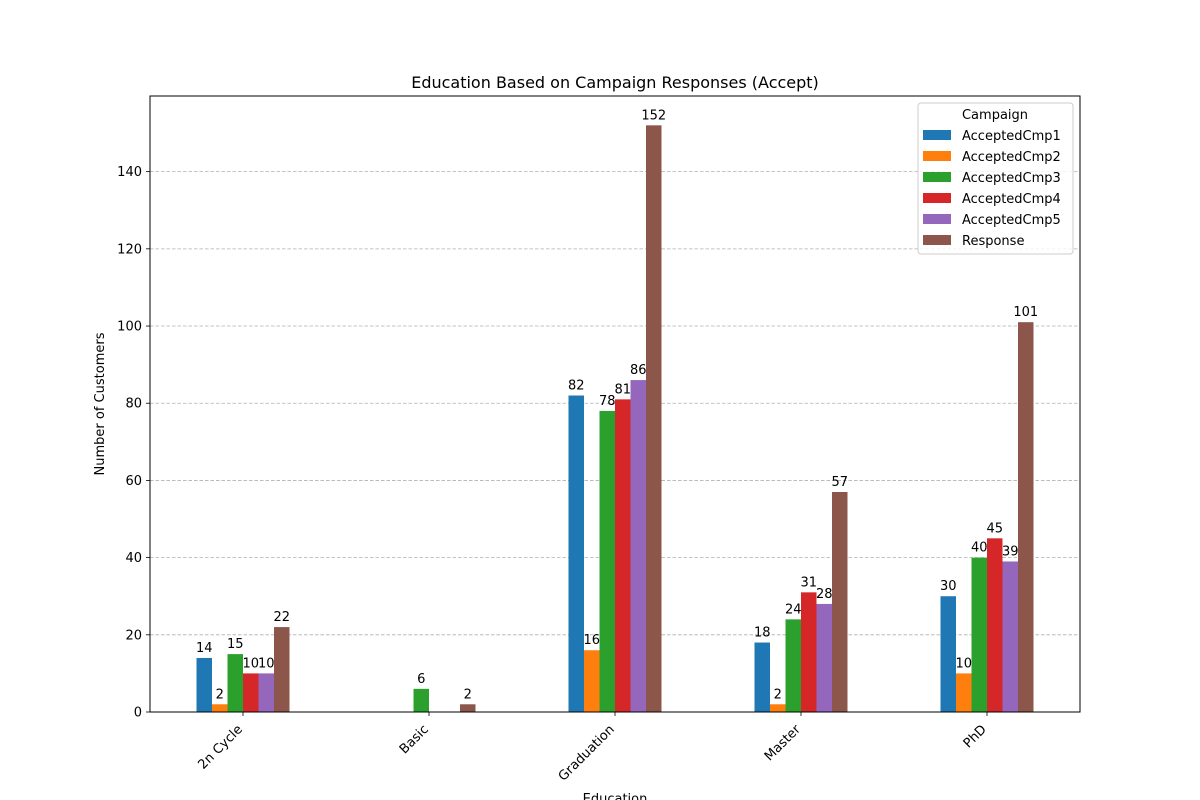  Describe the element at coordinates (993, 241) in the screenshot. I see `legend-label: Response` at that location.